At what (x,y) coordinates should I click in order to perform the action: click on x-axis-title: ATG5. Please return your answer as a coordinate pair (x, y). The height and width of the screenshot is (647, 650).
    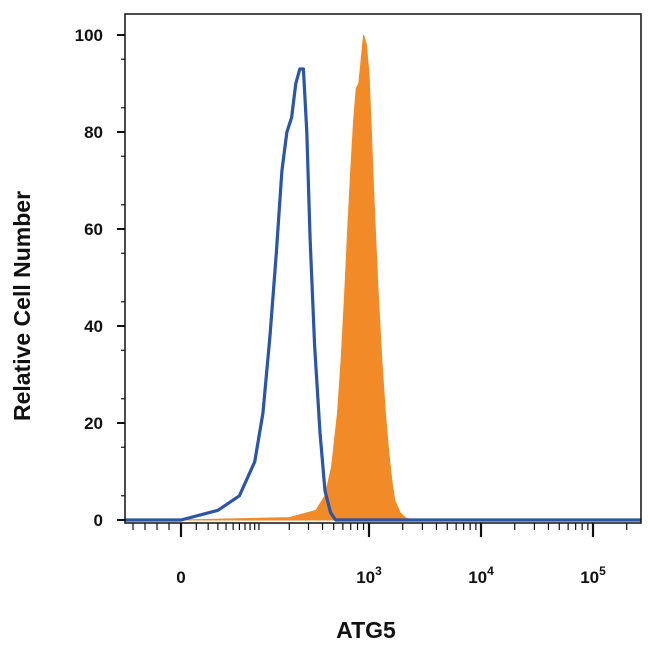
    Looking at the image, I should click on (366, 630).